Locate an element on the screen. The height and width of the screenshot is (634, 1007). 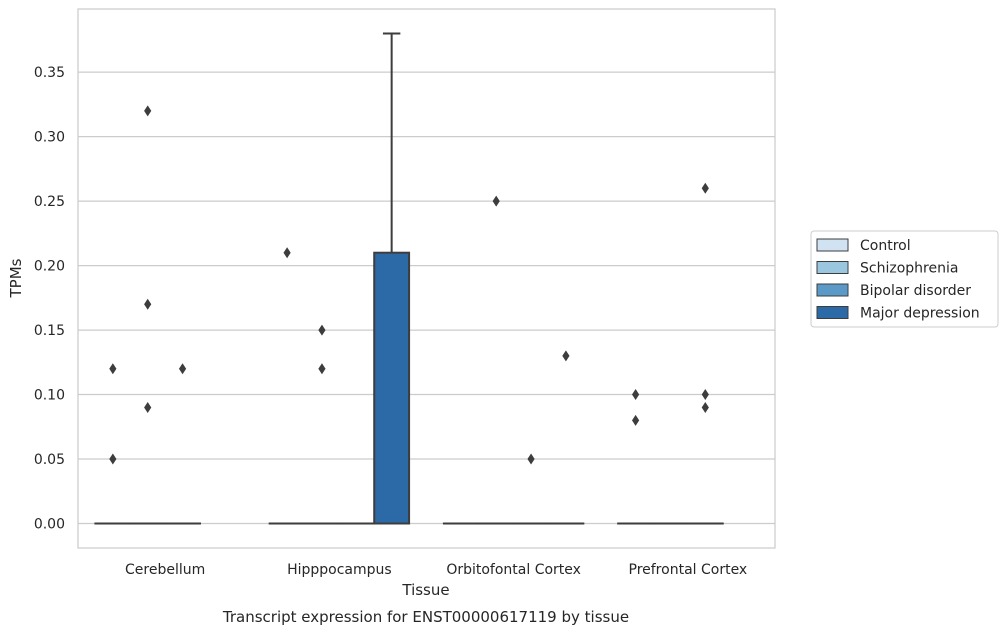
x-tick-label: Cerebellum is located at coordinates (165, 570).